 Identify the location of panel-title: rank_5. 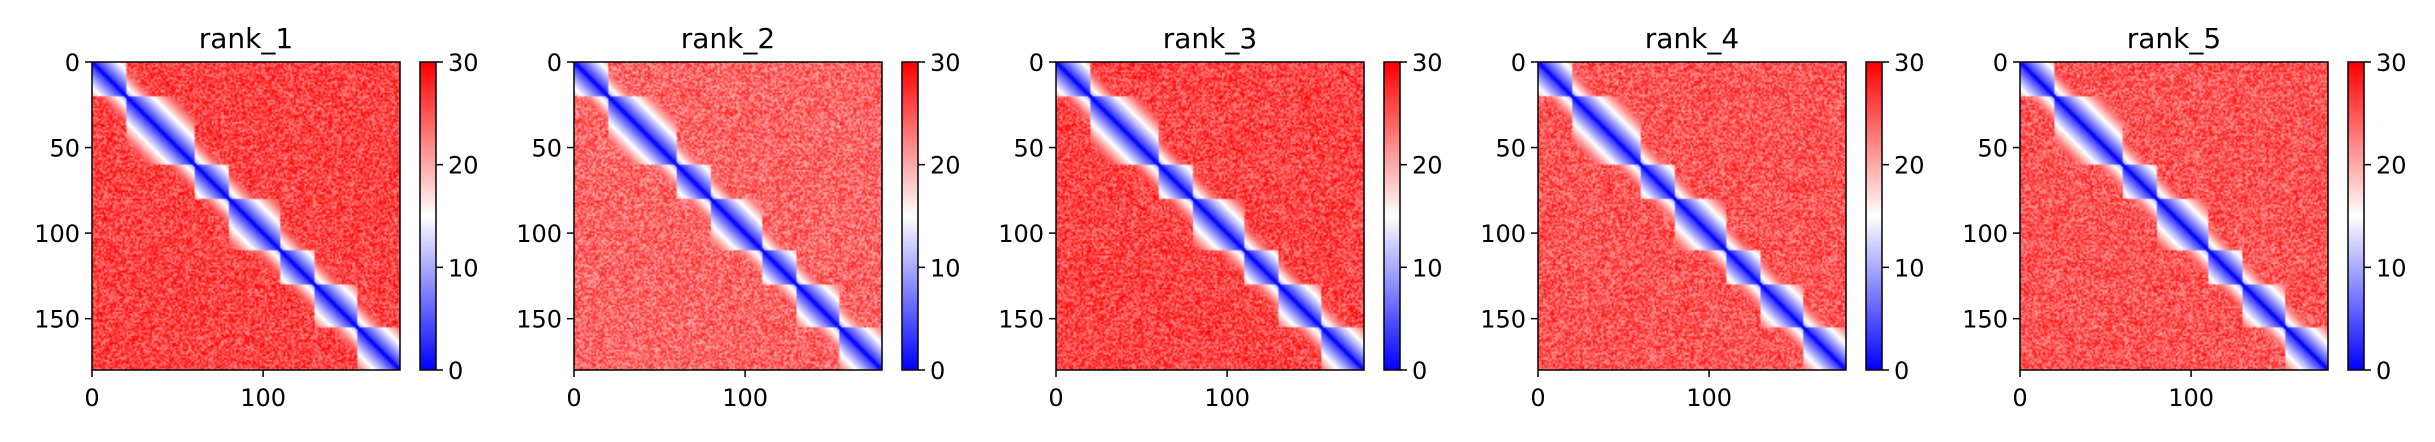
(2174, 38).